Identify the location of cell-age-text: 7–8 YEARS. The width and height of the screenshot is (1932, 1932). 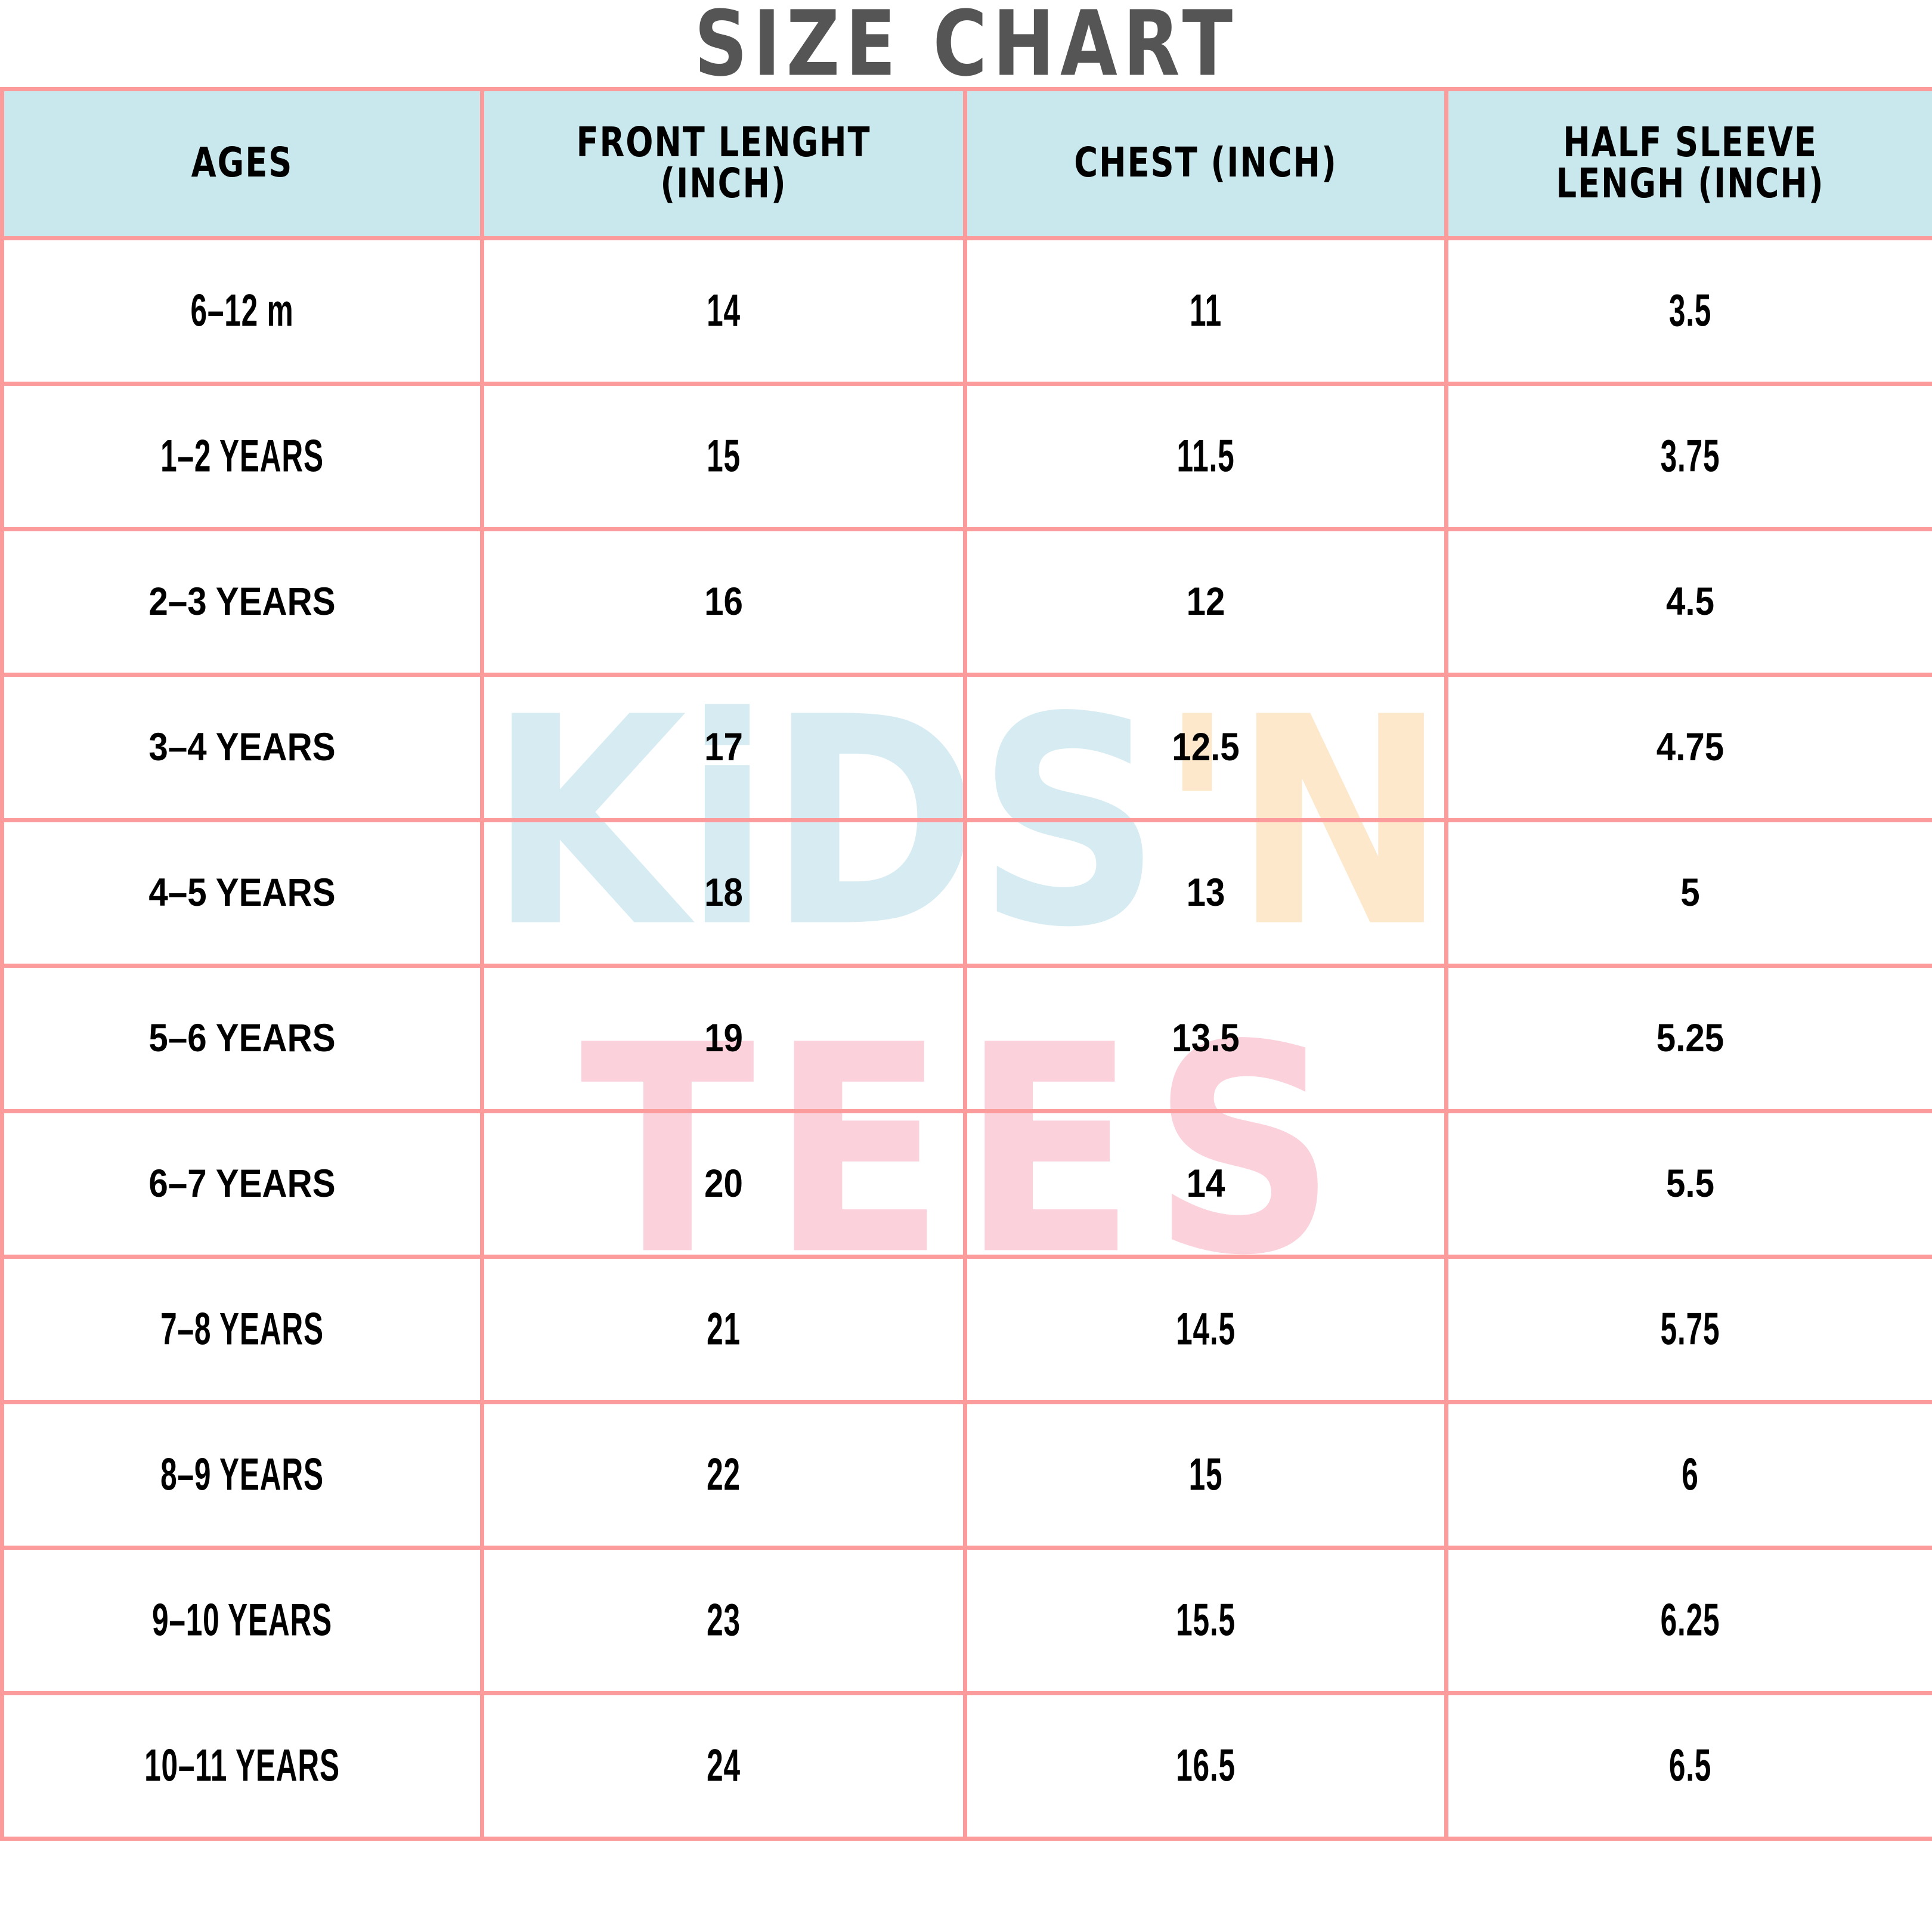
(242, 1329).